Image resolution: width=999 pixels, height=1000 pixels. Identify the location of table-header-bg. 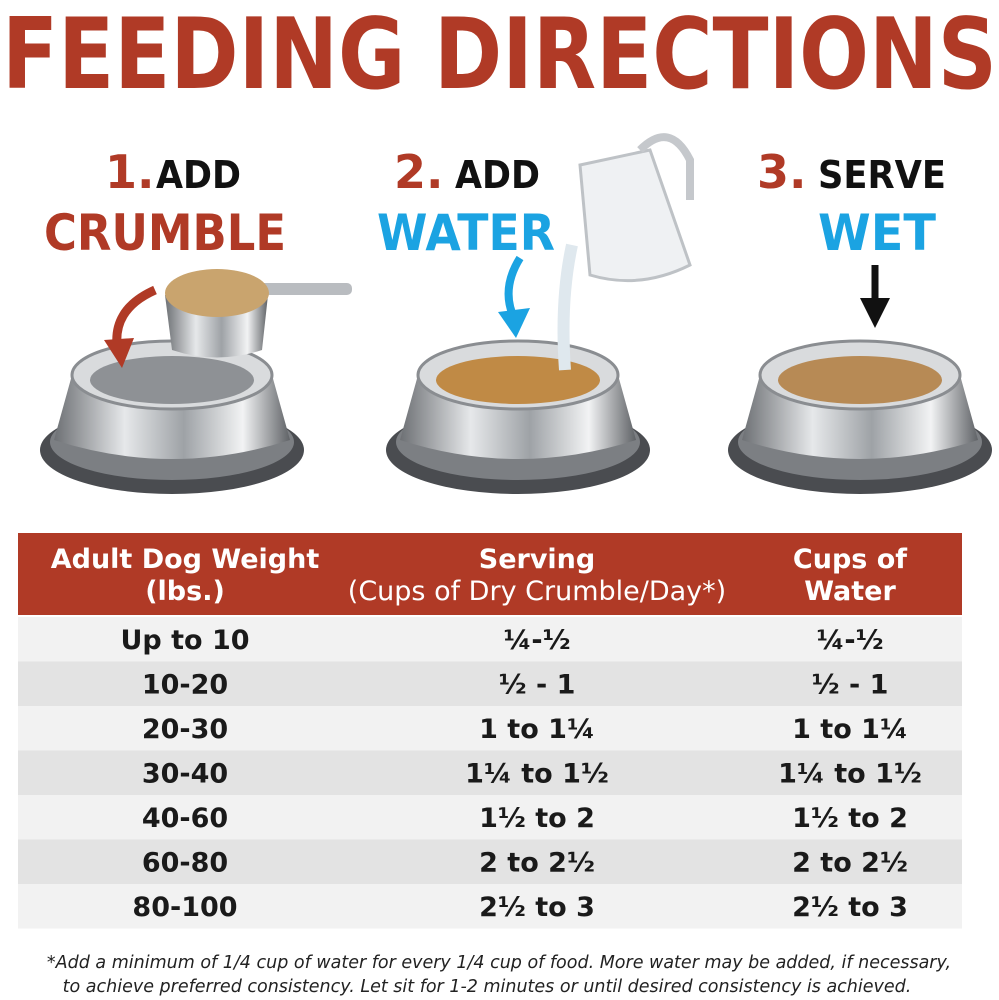
(490, 574).